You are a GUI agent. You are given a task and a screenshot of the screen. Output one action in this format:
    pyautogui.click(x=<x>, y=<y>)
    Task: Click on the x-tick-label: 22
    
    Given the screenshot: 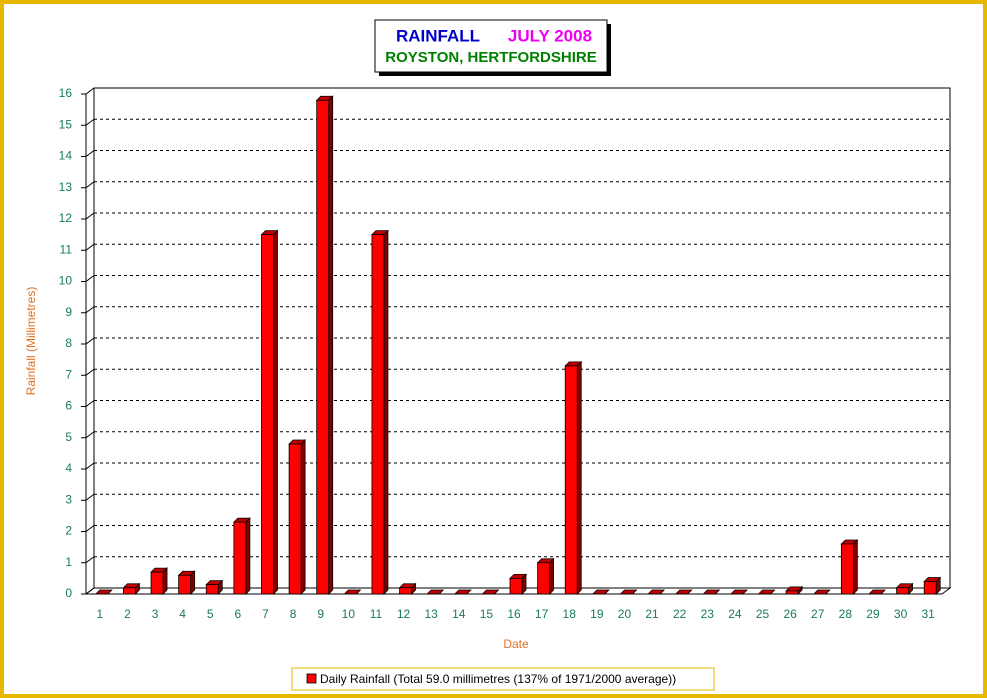 What is the action you would take?
    pyautogui.click(x=680, y=614)
    